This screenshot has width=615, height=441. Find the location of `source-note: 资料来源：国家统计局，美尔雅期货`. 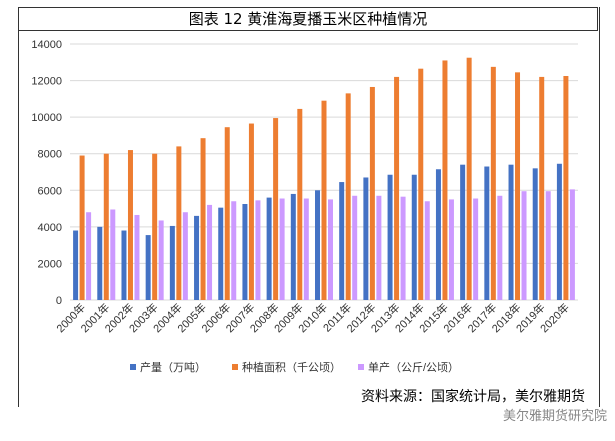

source-note: 资料来源：国家统计局，美尔雅期货 is located at coordinates (473, 397).